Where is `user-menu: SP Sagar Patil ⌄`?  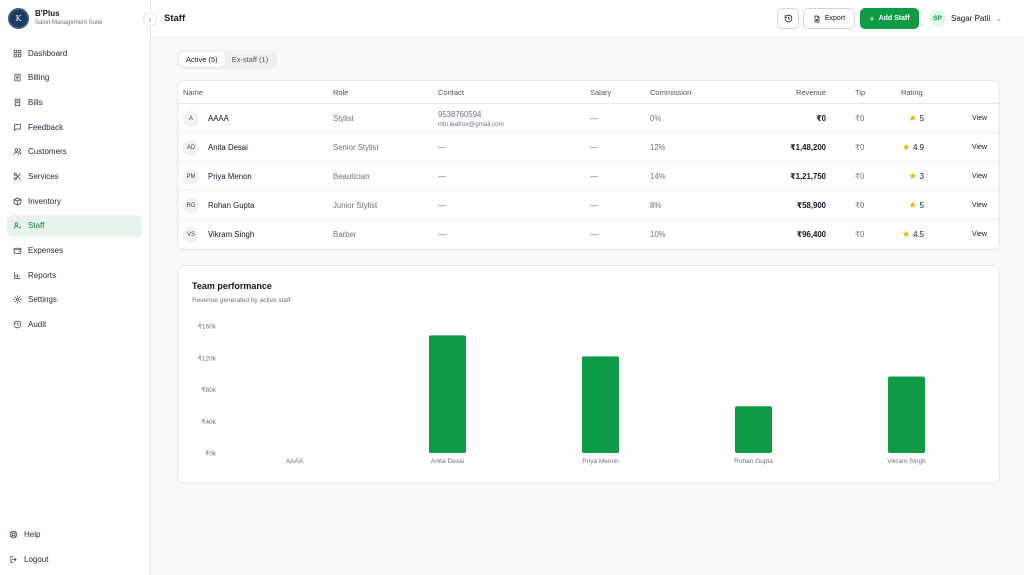 user-menu: SP Sagar Patil ⌄ is located at coordinates (965, 18).